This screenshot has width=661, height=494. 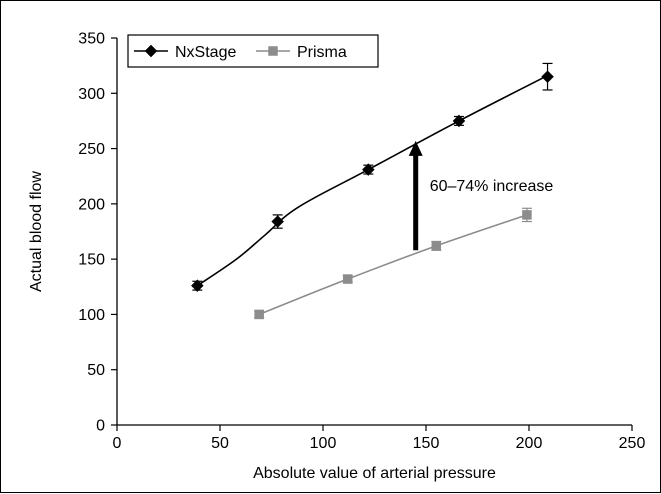 What do you see at coordinates (91, 94) in the screenshot?
I see `y-tick-label: 300` at bounding box center [91, 94].